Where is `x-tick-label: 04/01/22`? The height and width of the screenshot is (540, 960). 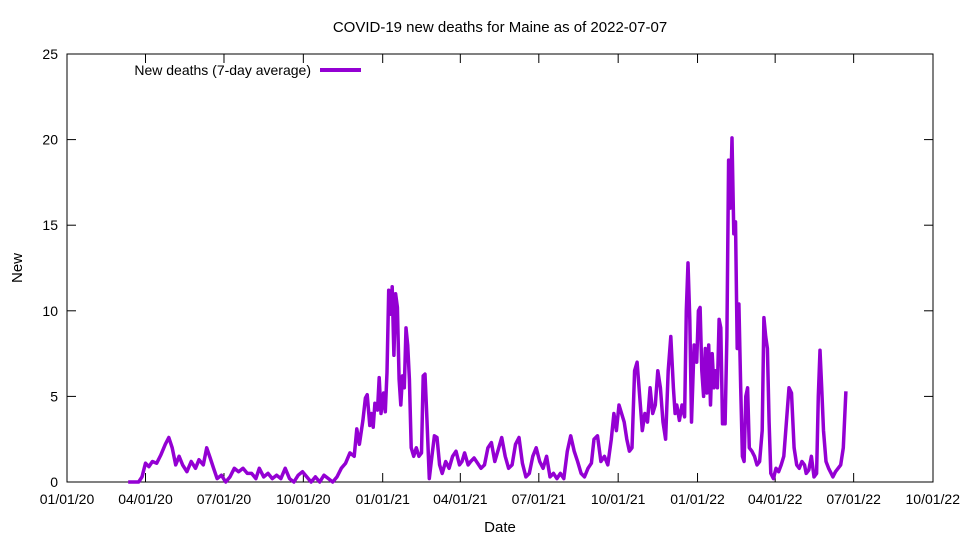 x-tick-label: 04/01/22 is located at coordinates (775, 499).